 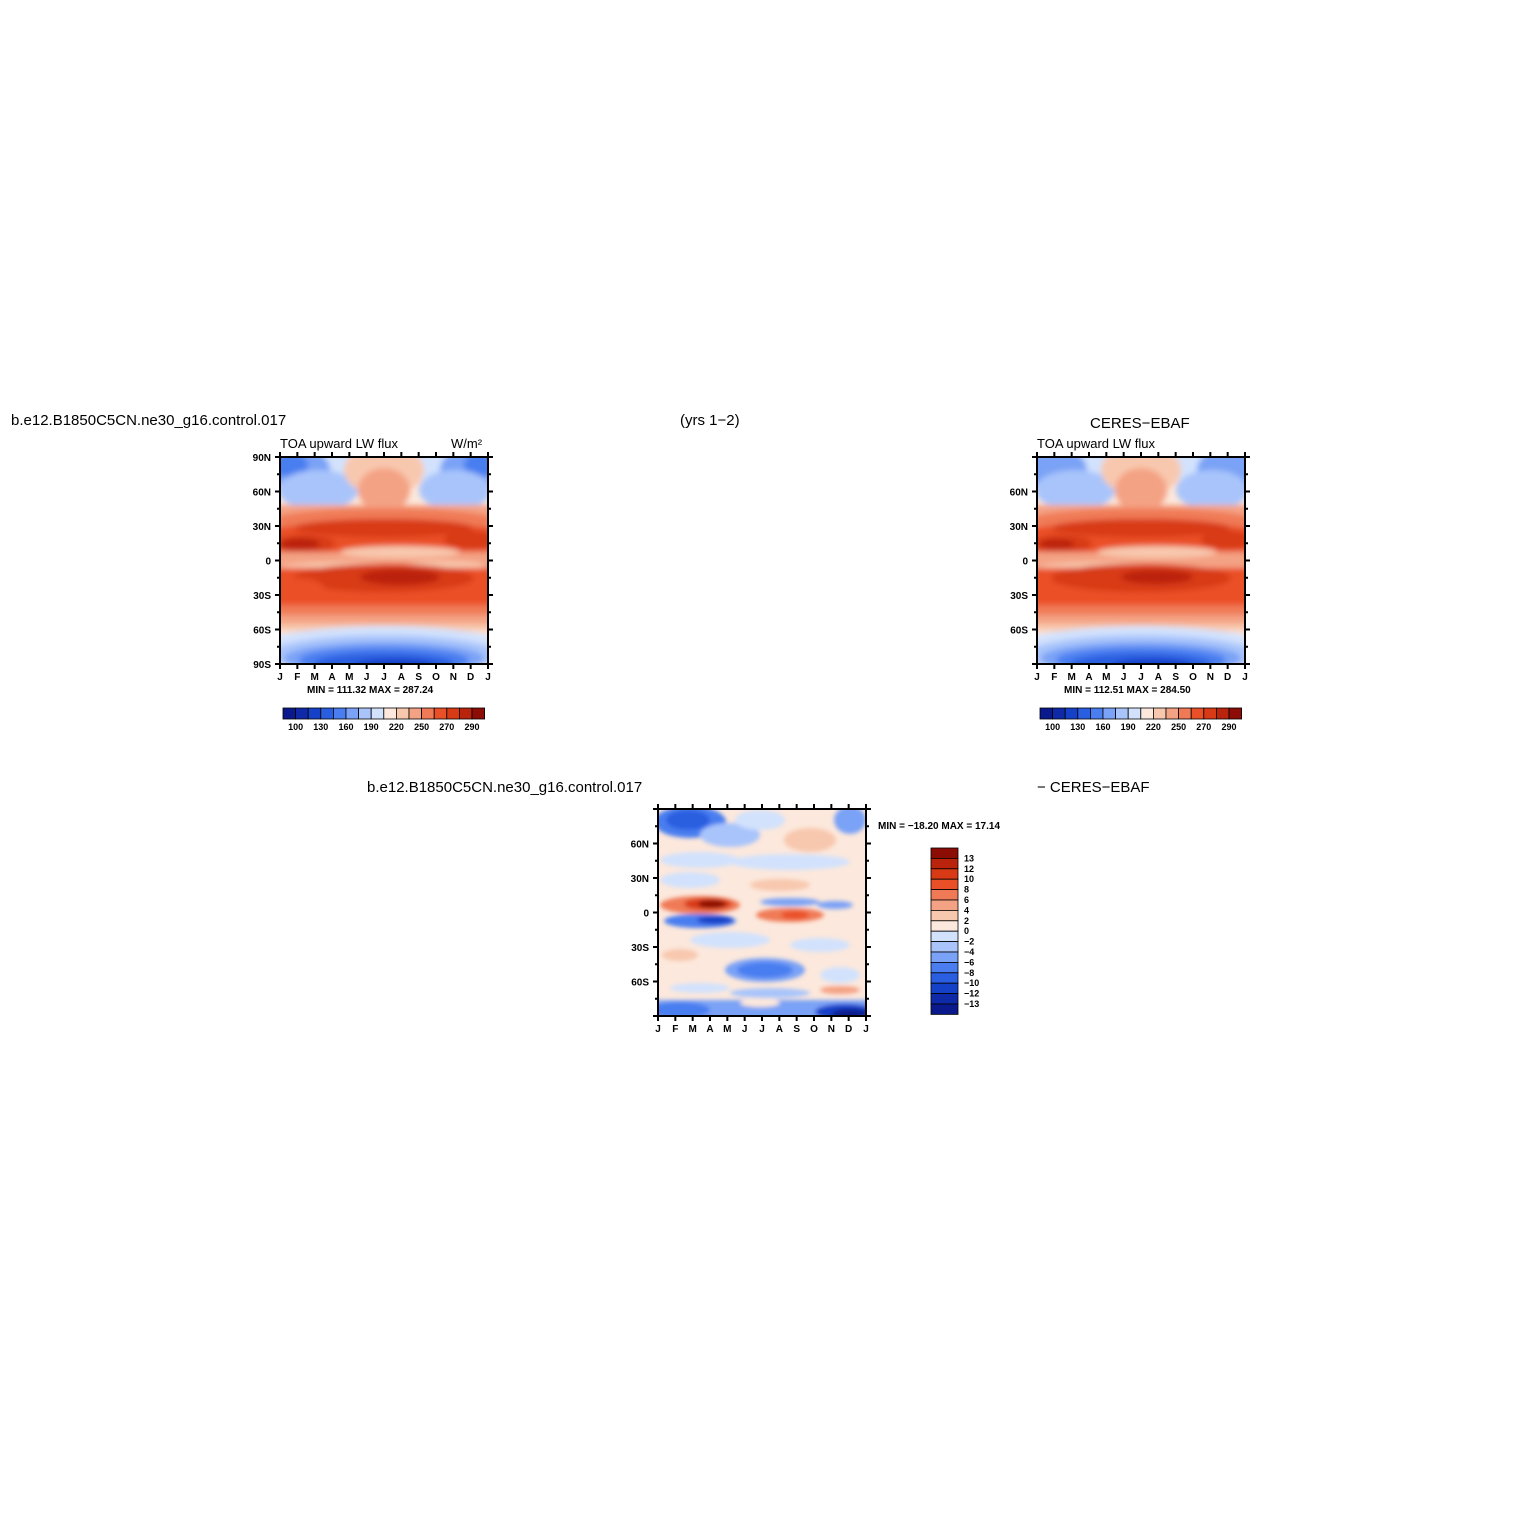 What do you see at coordinates (1141, 560) in the screenshot?
I see `obs-heatmap` at bounding box center [1141, 560].